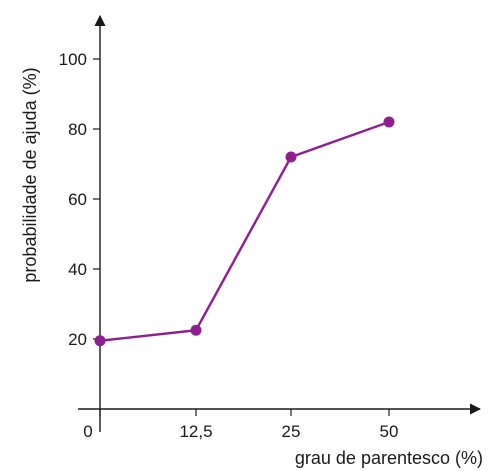  What do you see at coordinates (73, 59) in the screenshot?
I see `y-tick-label: 100` at bounding box center [73, 59].